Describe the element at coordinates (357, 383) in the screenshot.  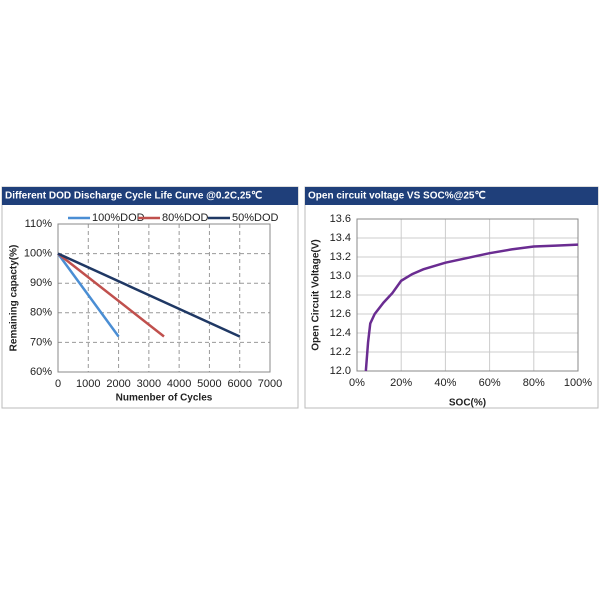
I see `x-tick-label: 0%` at that location.